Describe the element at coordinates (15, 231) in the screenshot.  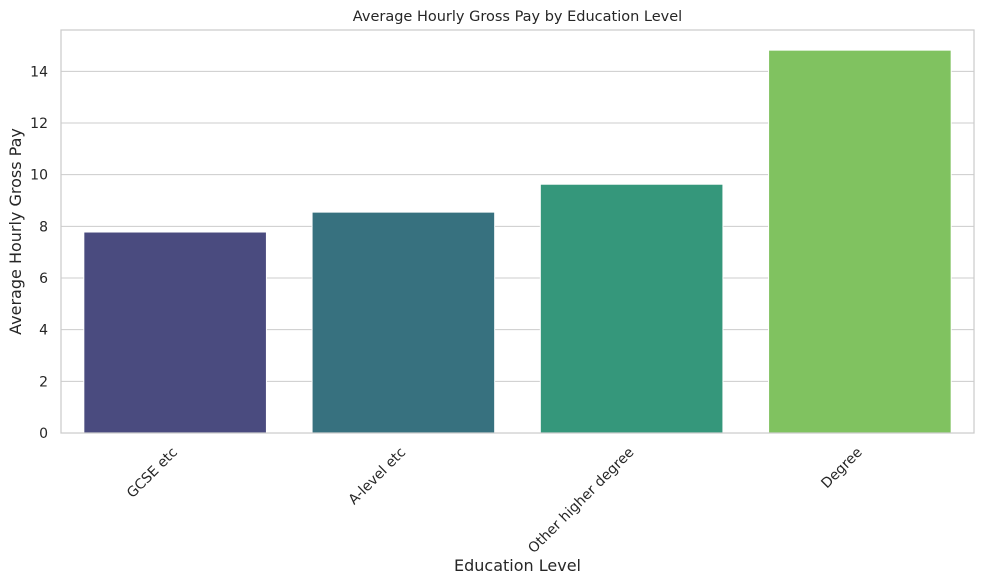
I see `y-axis-title: Average Hourly Gross Pay` at that location.